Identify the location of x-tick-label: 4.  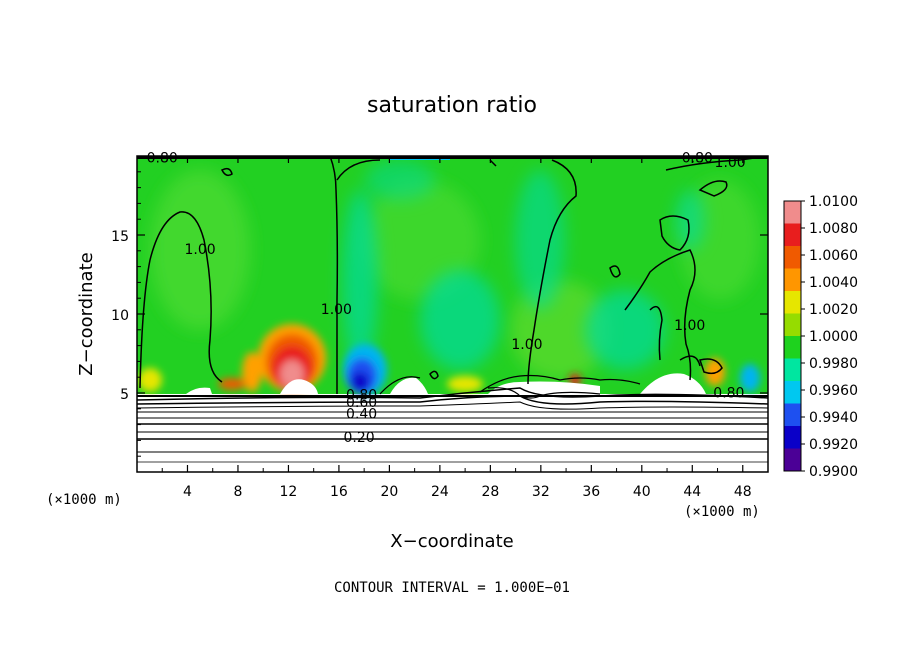
(187, 492).